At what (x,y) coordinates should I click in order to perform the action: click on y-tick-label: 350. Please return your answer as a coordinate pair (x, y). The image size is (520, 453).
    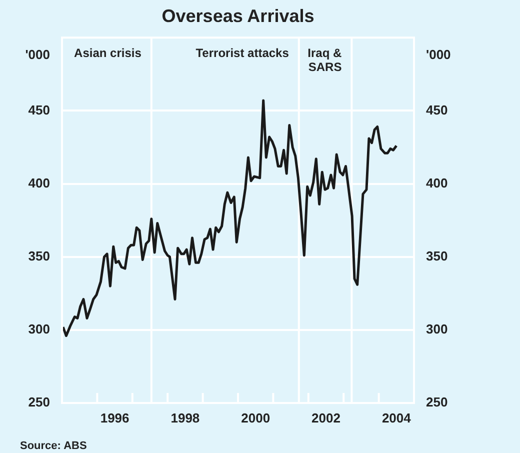
    Looking at the image, I should click on (39, 256).